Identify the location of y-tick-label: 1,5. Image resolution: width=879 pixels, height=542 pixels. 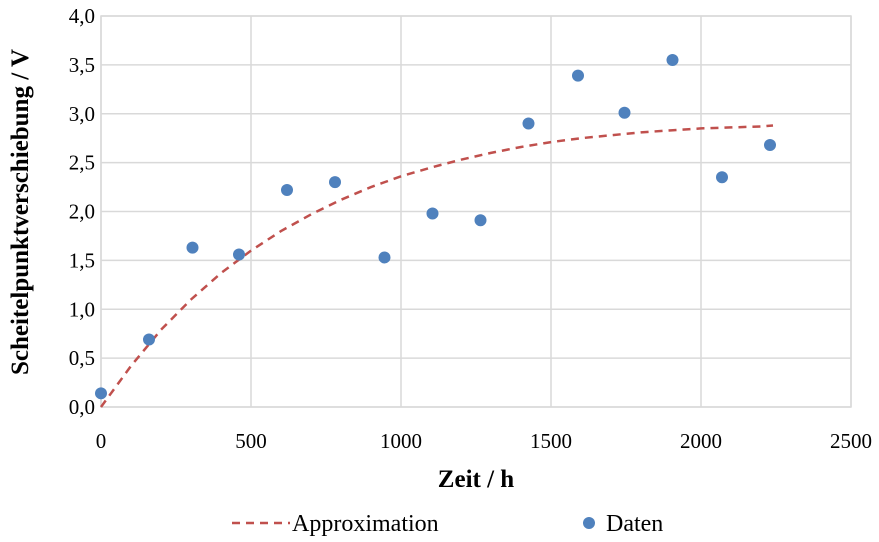
(82, 260).